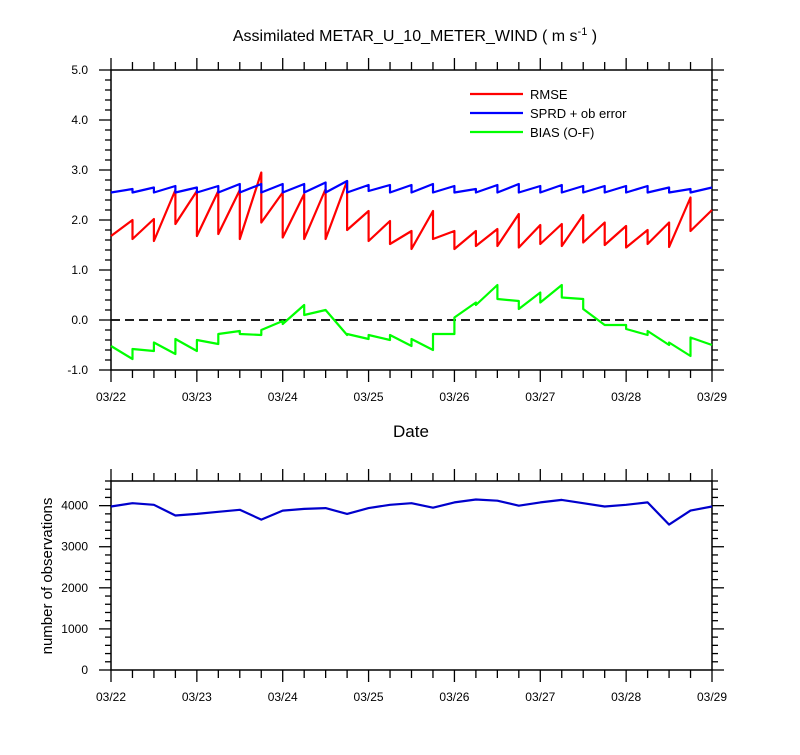  What do you see at coordinates (578, 113) in the screenshot?
I see `legend-label: SPRD + ob error` at bounding box center [578, 113].